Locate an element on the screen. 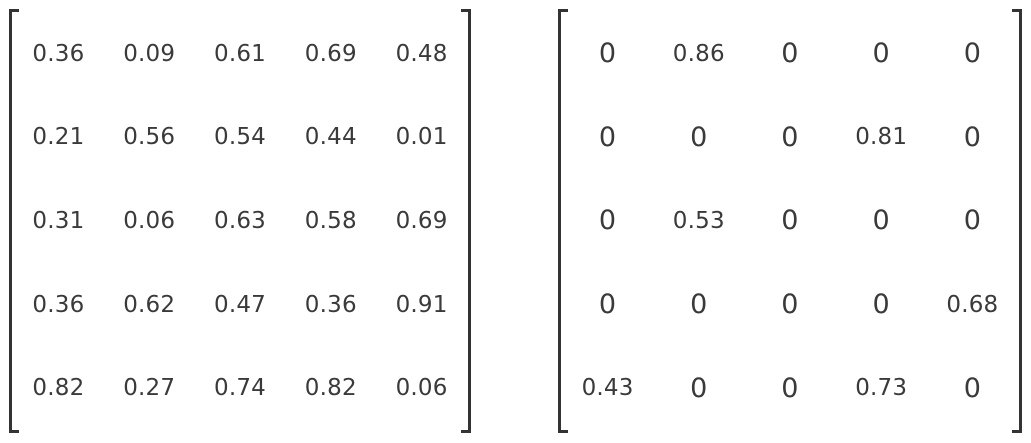  matrix-cell: 0.81 is located at coordinates (881, 137).